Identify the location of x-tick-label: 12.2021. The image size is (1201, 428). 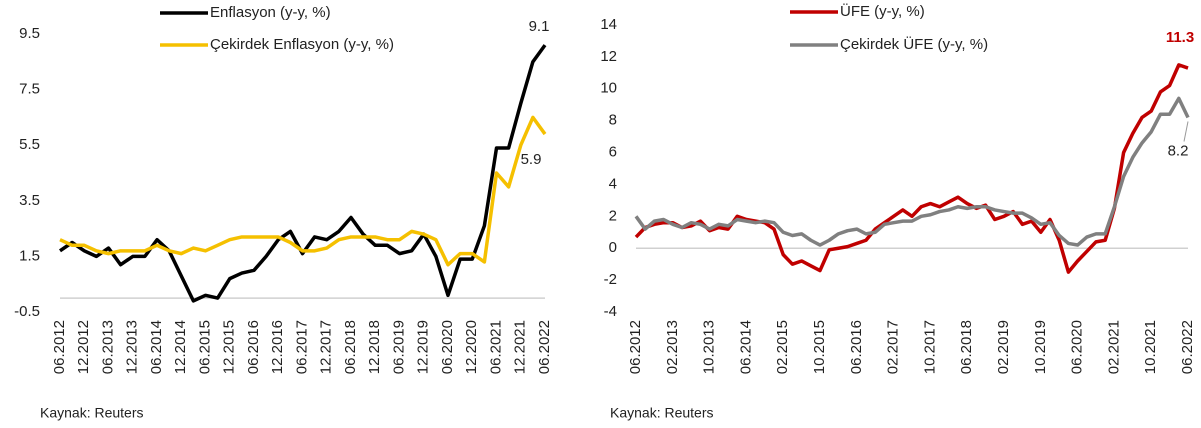
(520, 347).